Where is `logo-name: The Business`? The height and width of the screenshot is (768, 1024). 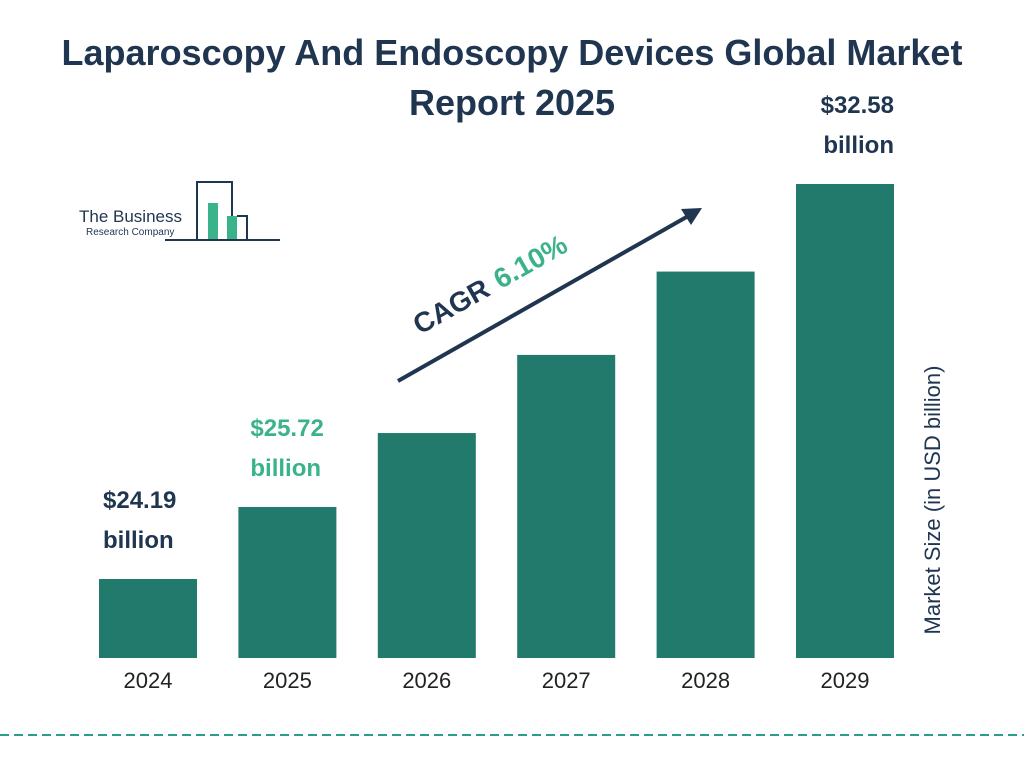
logo-name: The Business is located at coordinates (130, 216).